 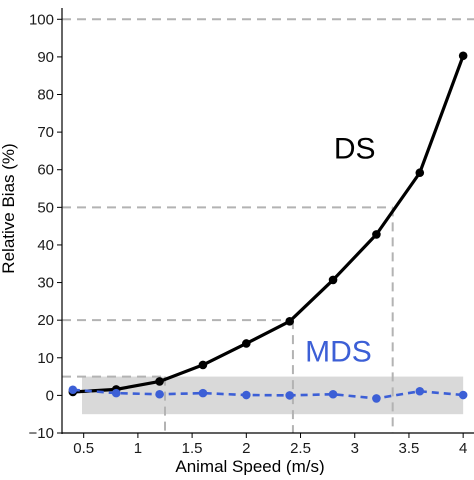 I want to click on y-tick-label: 20, so click(x=45, y=320).